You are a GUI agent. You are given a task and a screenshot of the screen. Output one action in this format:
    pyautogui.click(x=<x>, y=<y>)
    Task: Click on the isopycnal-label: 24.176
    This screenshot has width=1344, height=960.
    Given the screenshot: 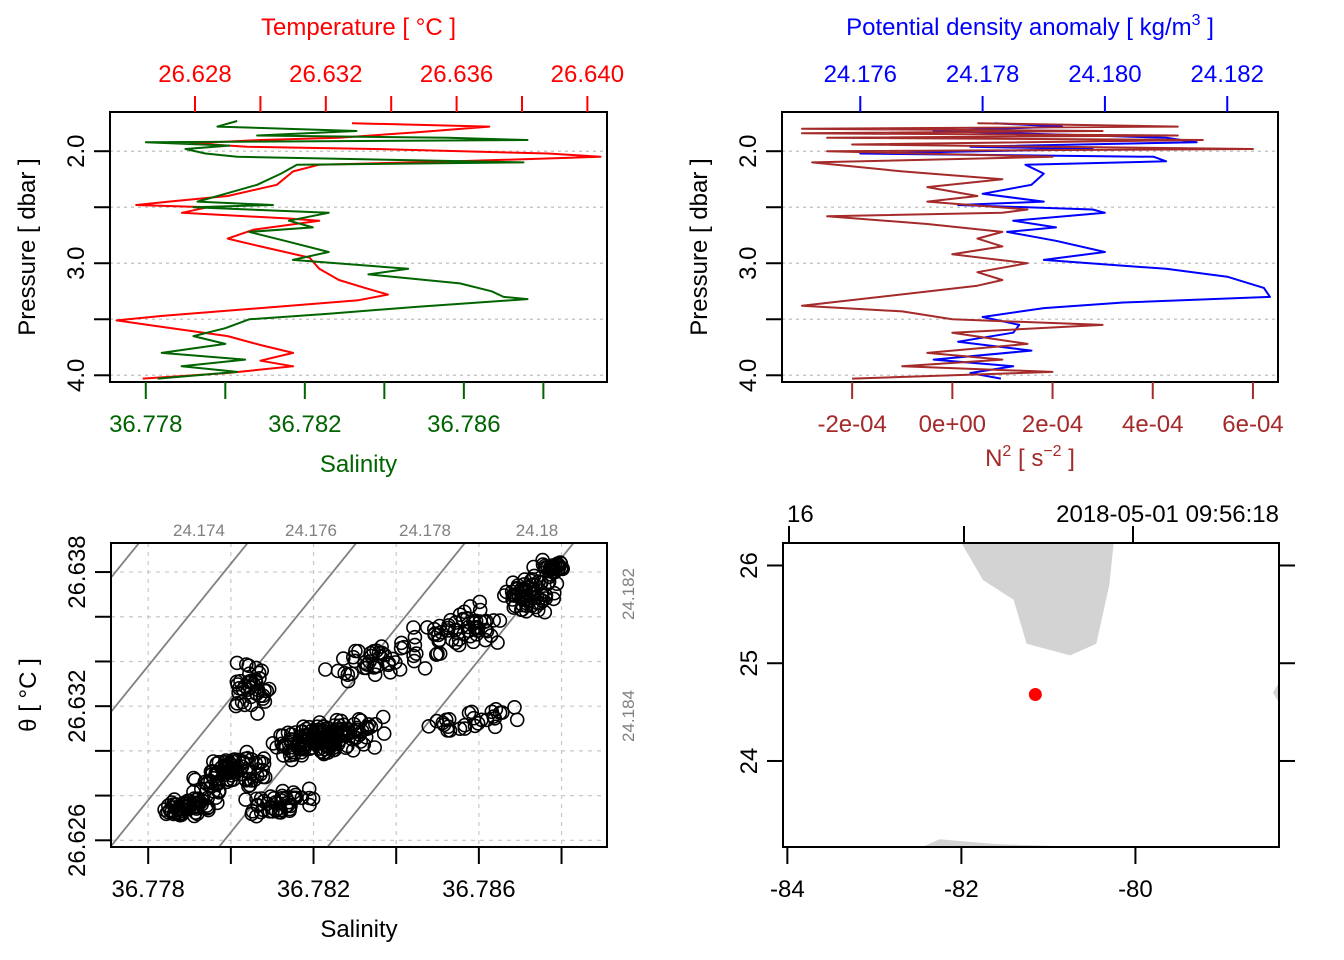 What is the action you would take?
    pyautogui.click(x=311, y=530)
    